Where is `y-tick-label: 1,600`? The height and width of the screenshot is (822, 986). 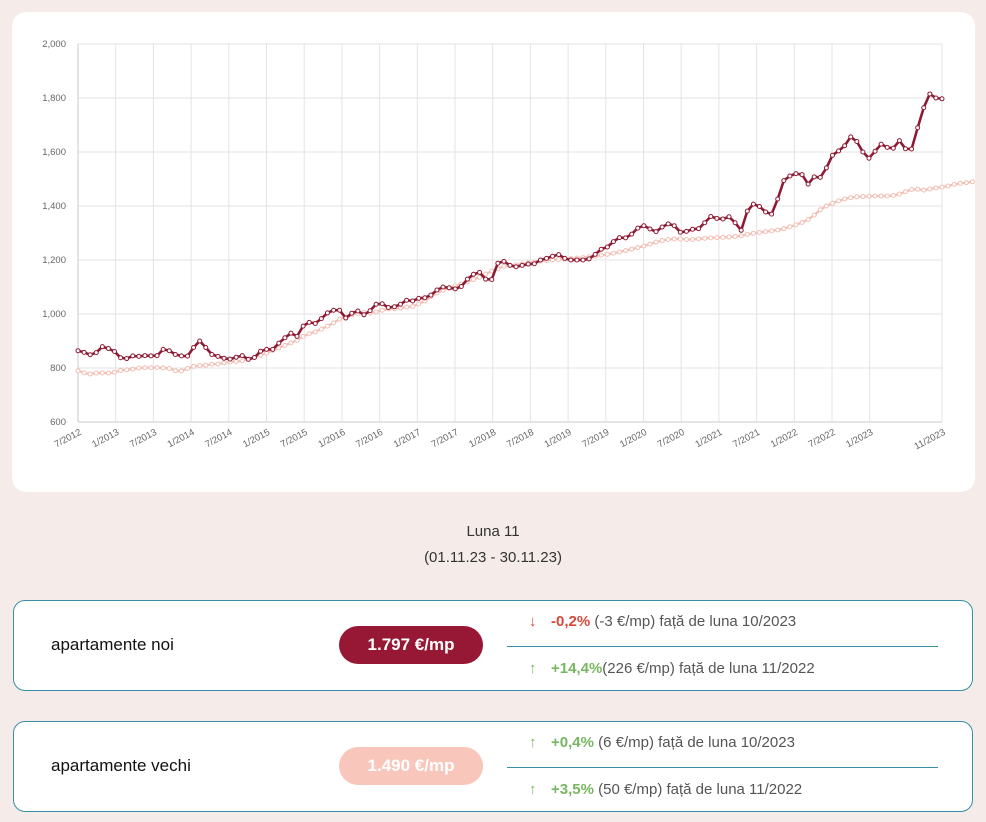
y-tick-label: 1,600 is located at coordinates (54, 152).